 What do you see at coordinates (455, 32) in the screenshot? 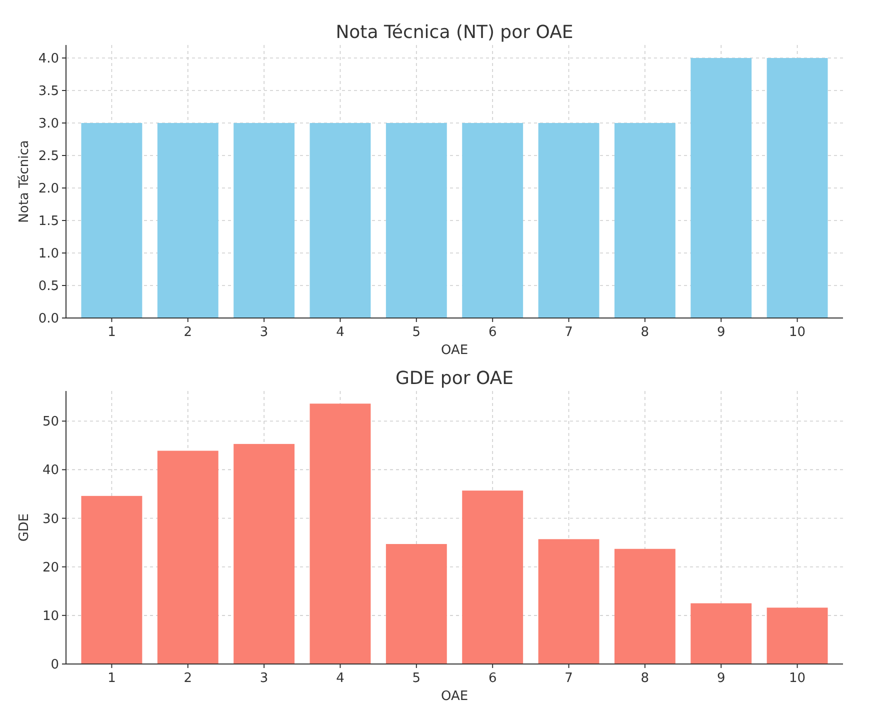
I see `chart-title: Nota Técnica (NT) por OAE` at bounding box center [455, 32].